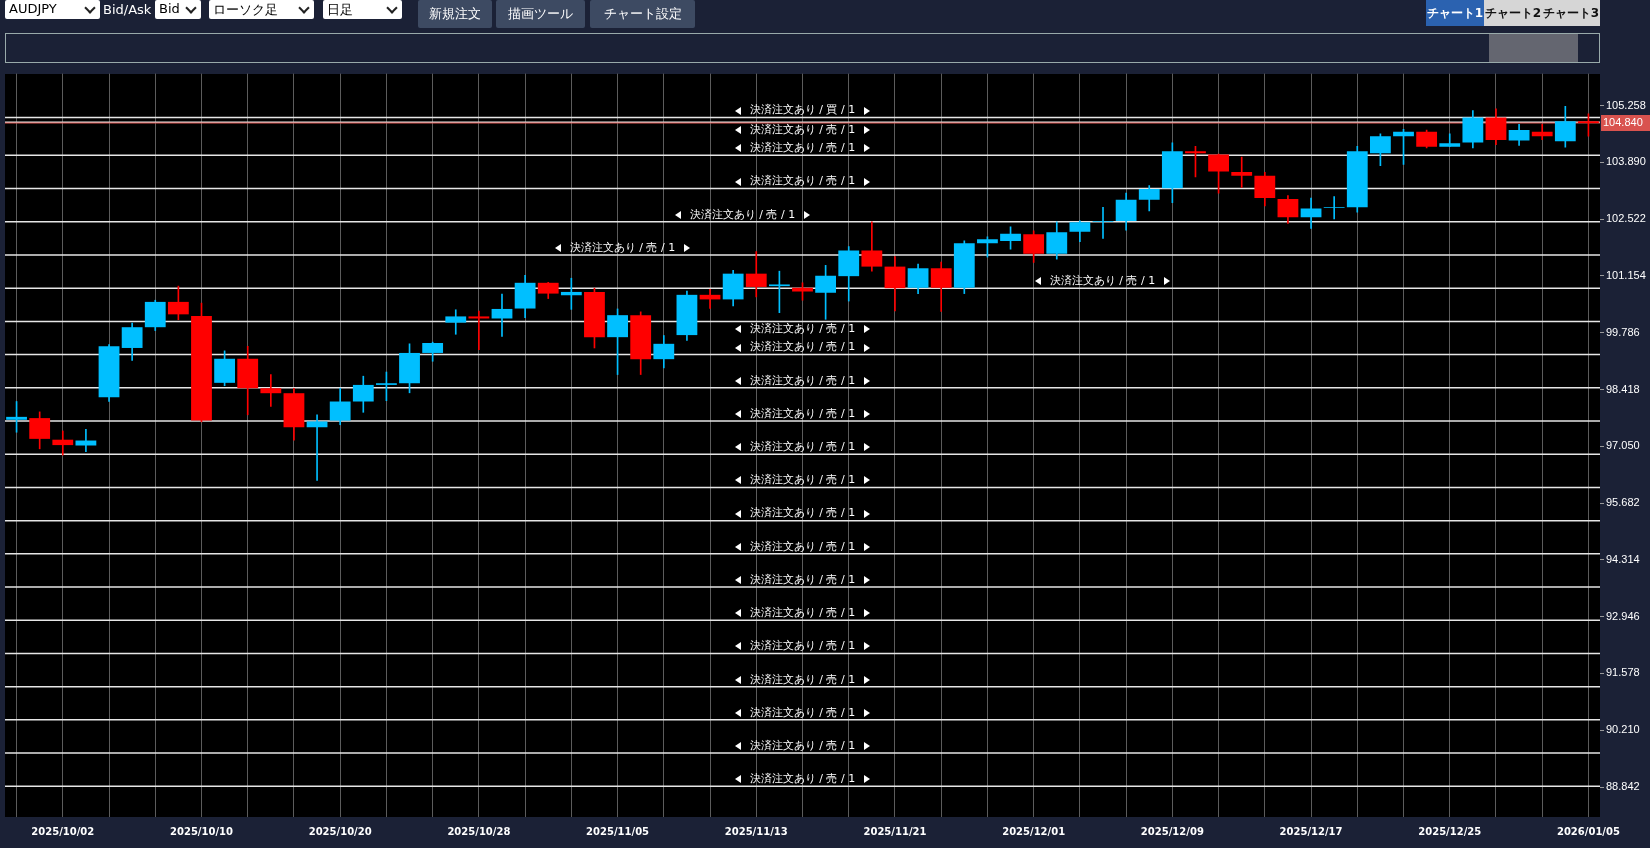  I want to click on x-tick-label: 2025/12/09, so click(1172, 831).